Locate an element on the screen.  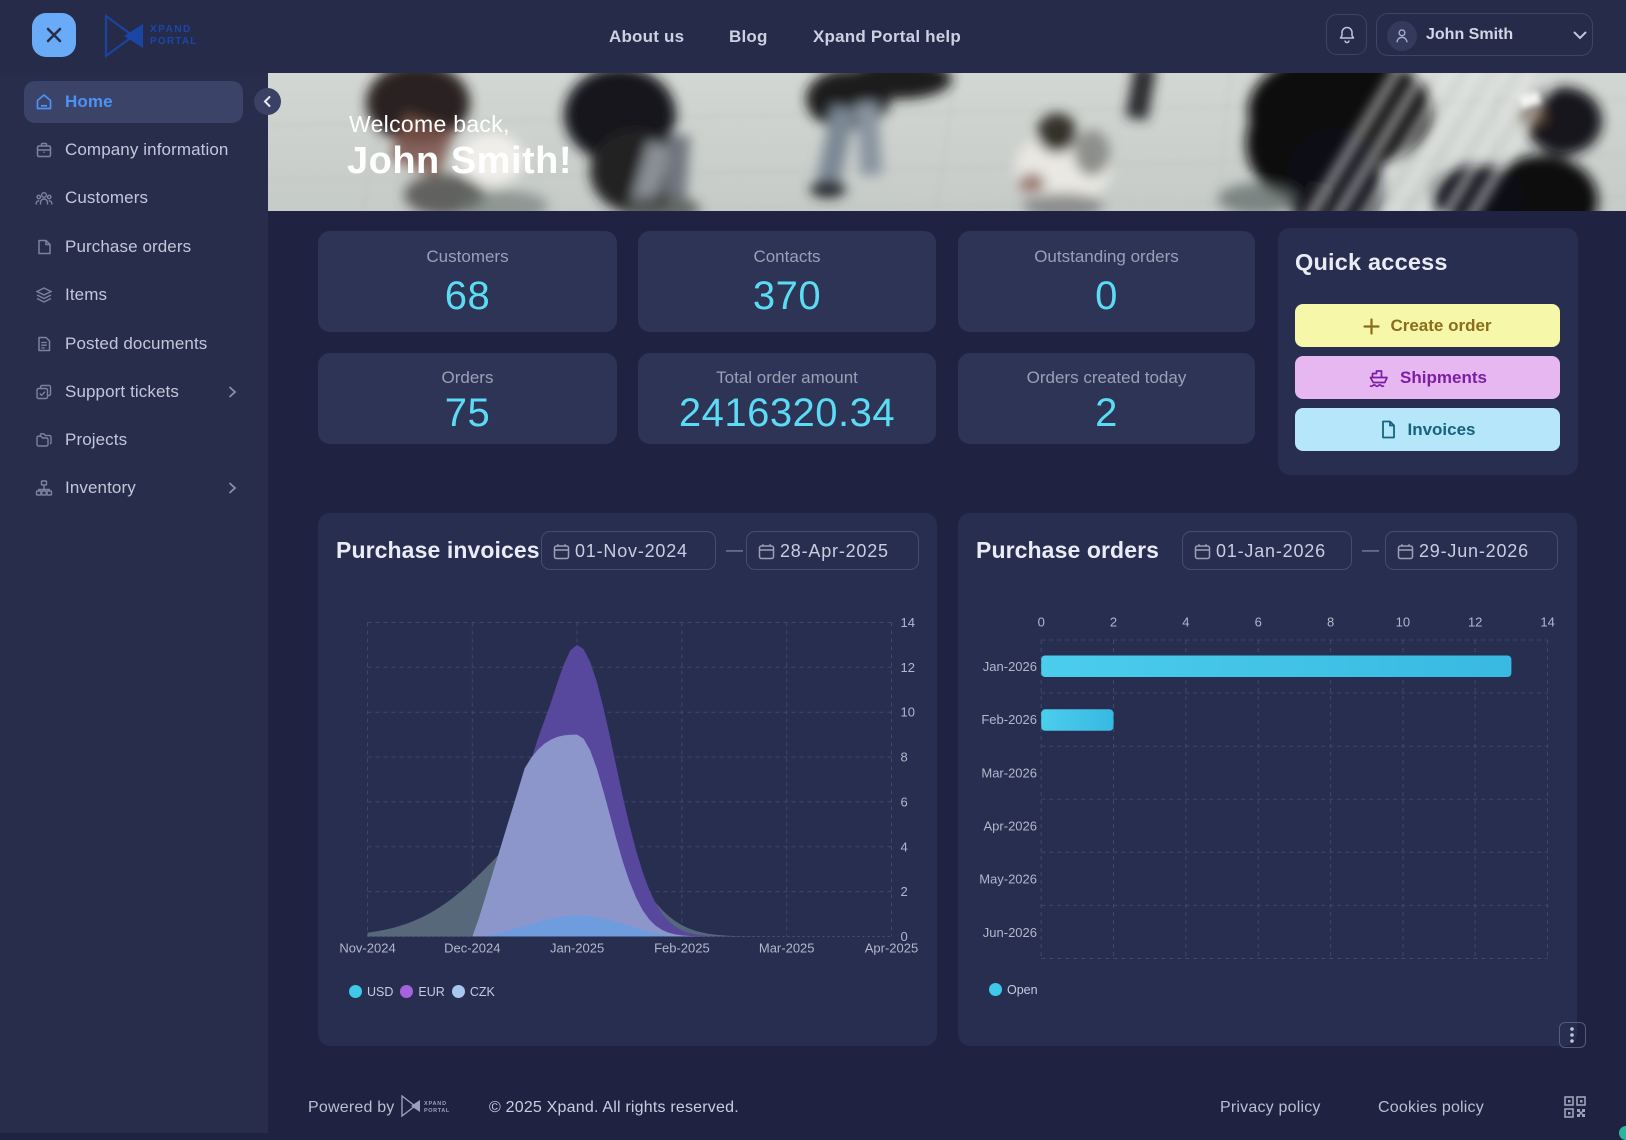
svg-text: Mar-2025 is located at coordinates (787, 948).